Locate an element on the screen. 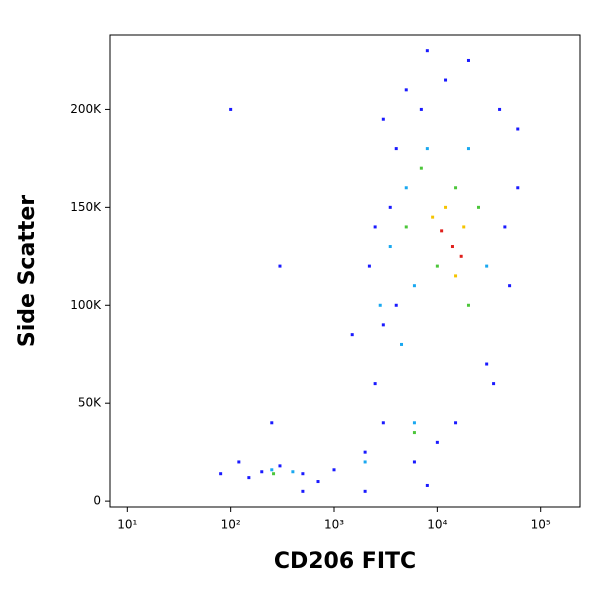 This screenshot has width=600, height=589. x-tick-label: 10² is located at coordinates (231, 525).